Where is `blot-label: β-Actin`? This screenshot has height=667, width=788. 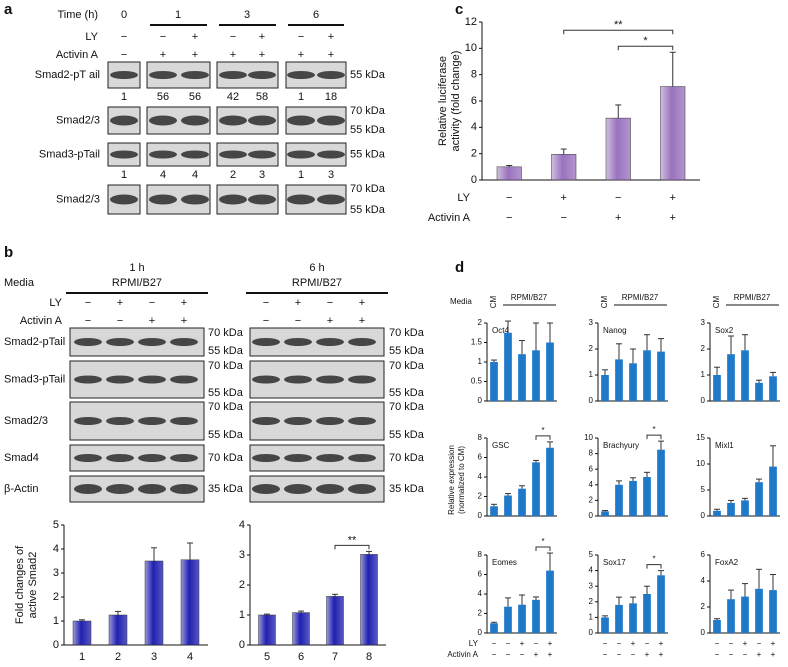 blot-label: β-Actin is located at coordinates (21, 489).